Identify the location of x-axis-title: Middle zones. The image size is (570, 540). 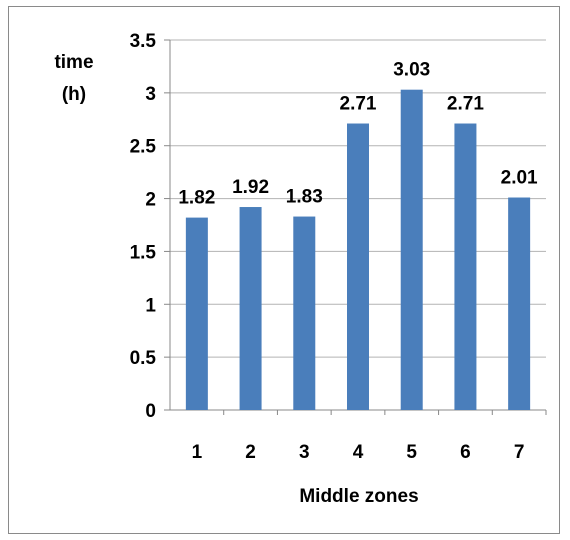
(358, 496).